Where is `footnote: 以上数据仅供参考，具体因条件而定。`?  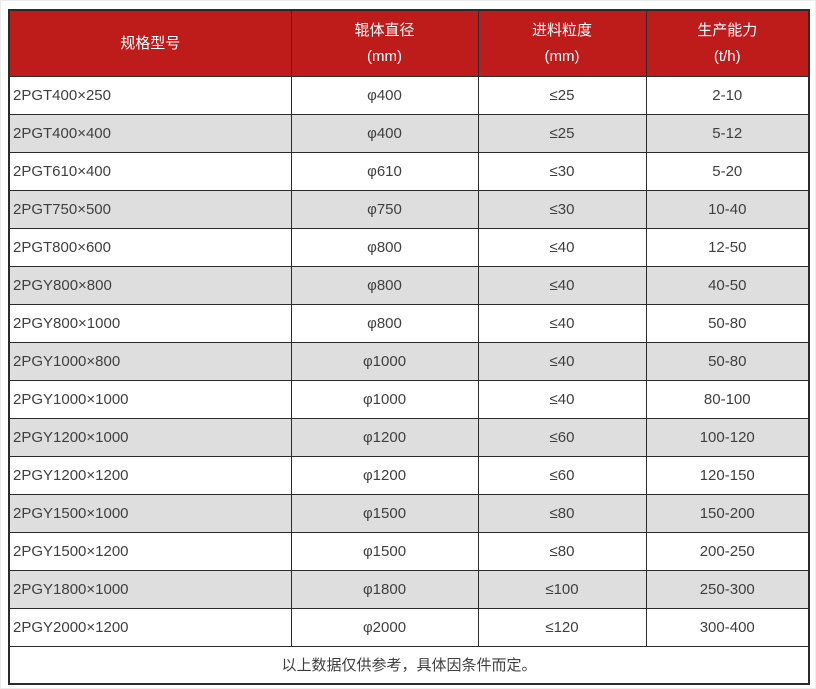
footnote: 以上数据仅供参考，具体因条件而定。 is located at coordinates (409, 665).